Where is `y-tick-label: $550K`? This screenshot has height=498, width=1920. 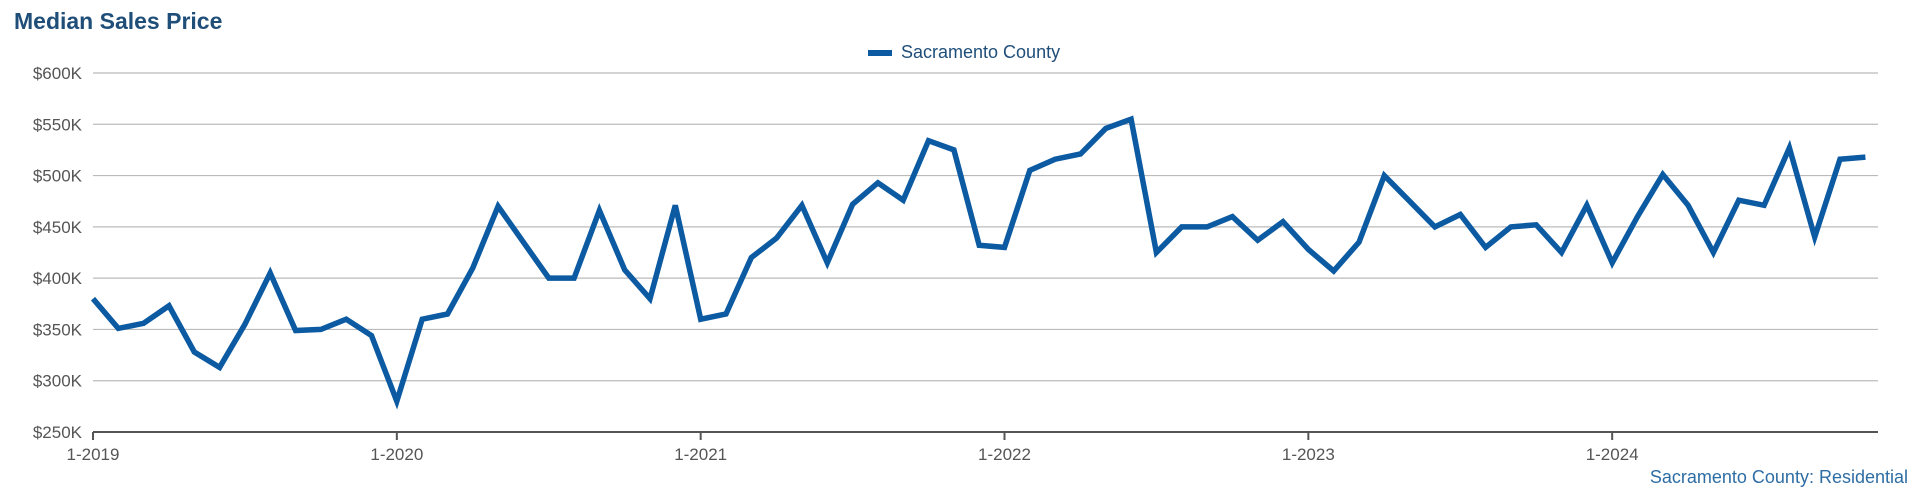 y-tick-label: $550K is located at coordinates (58, 124).